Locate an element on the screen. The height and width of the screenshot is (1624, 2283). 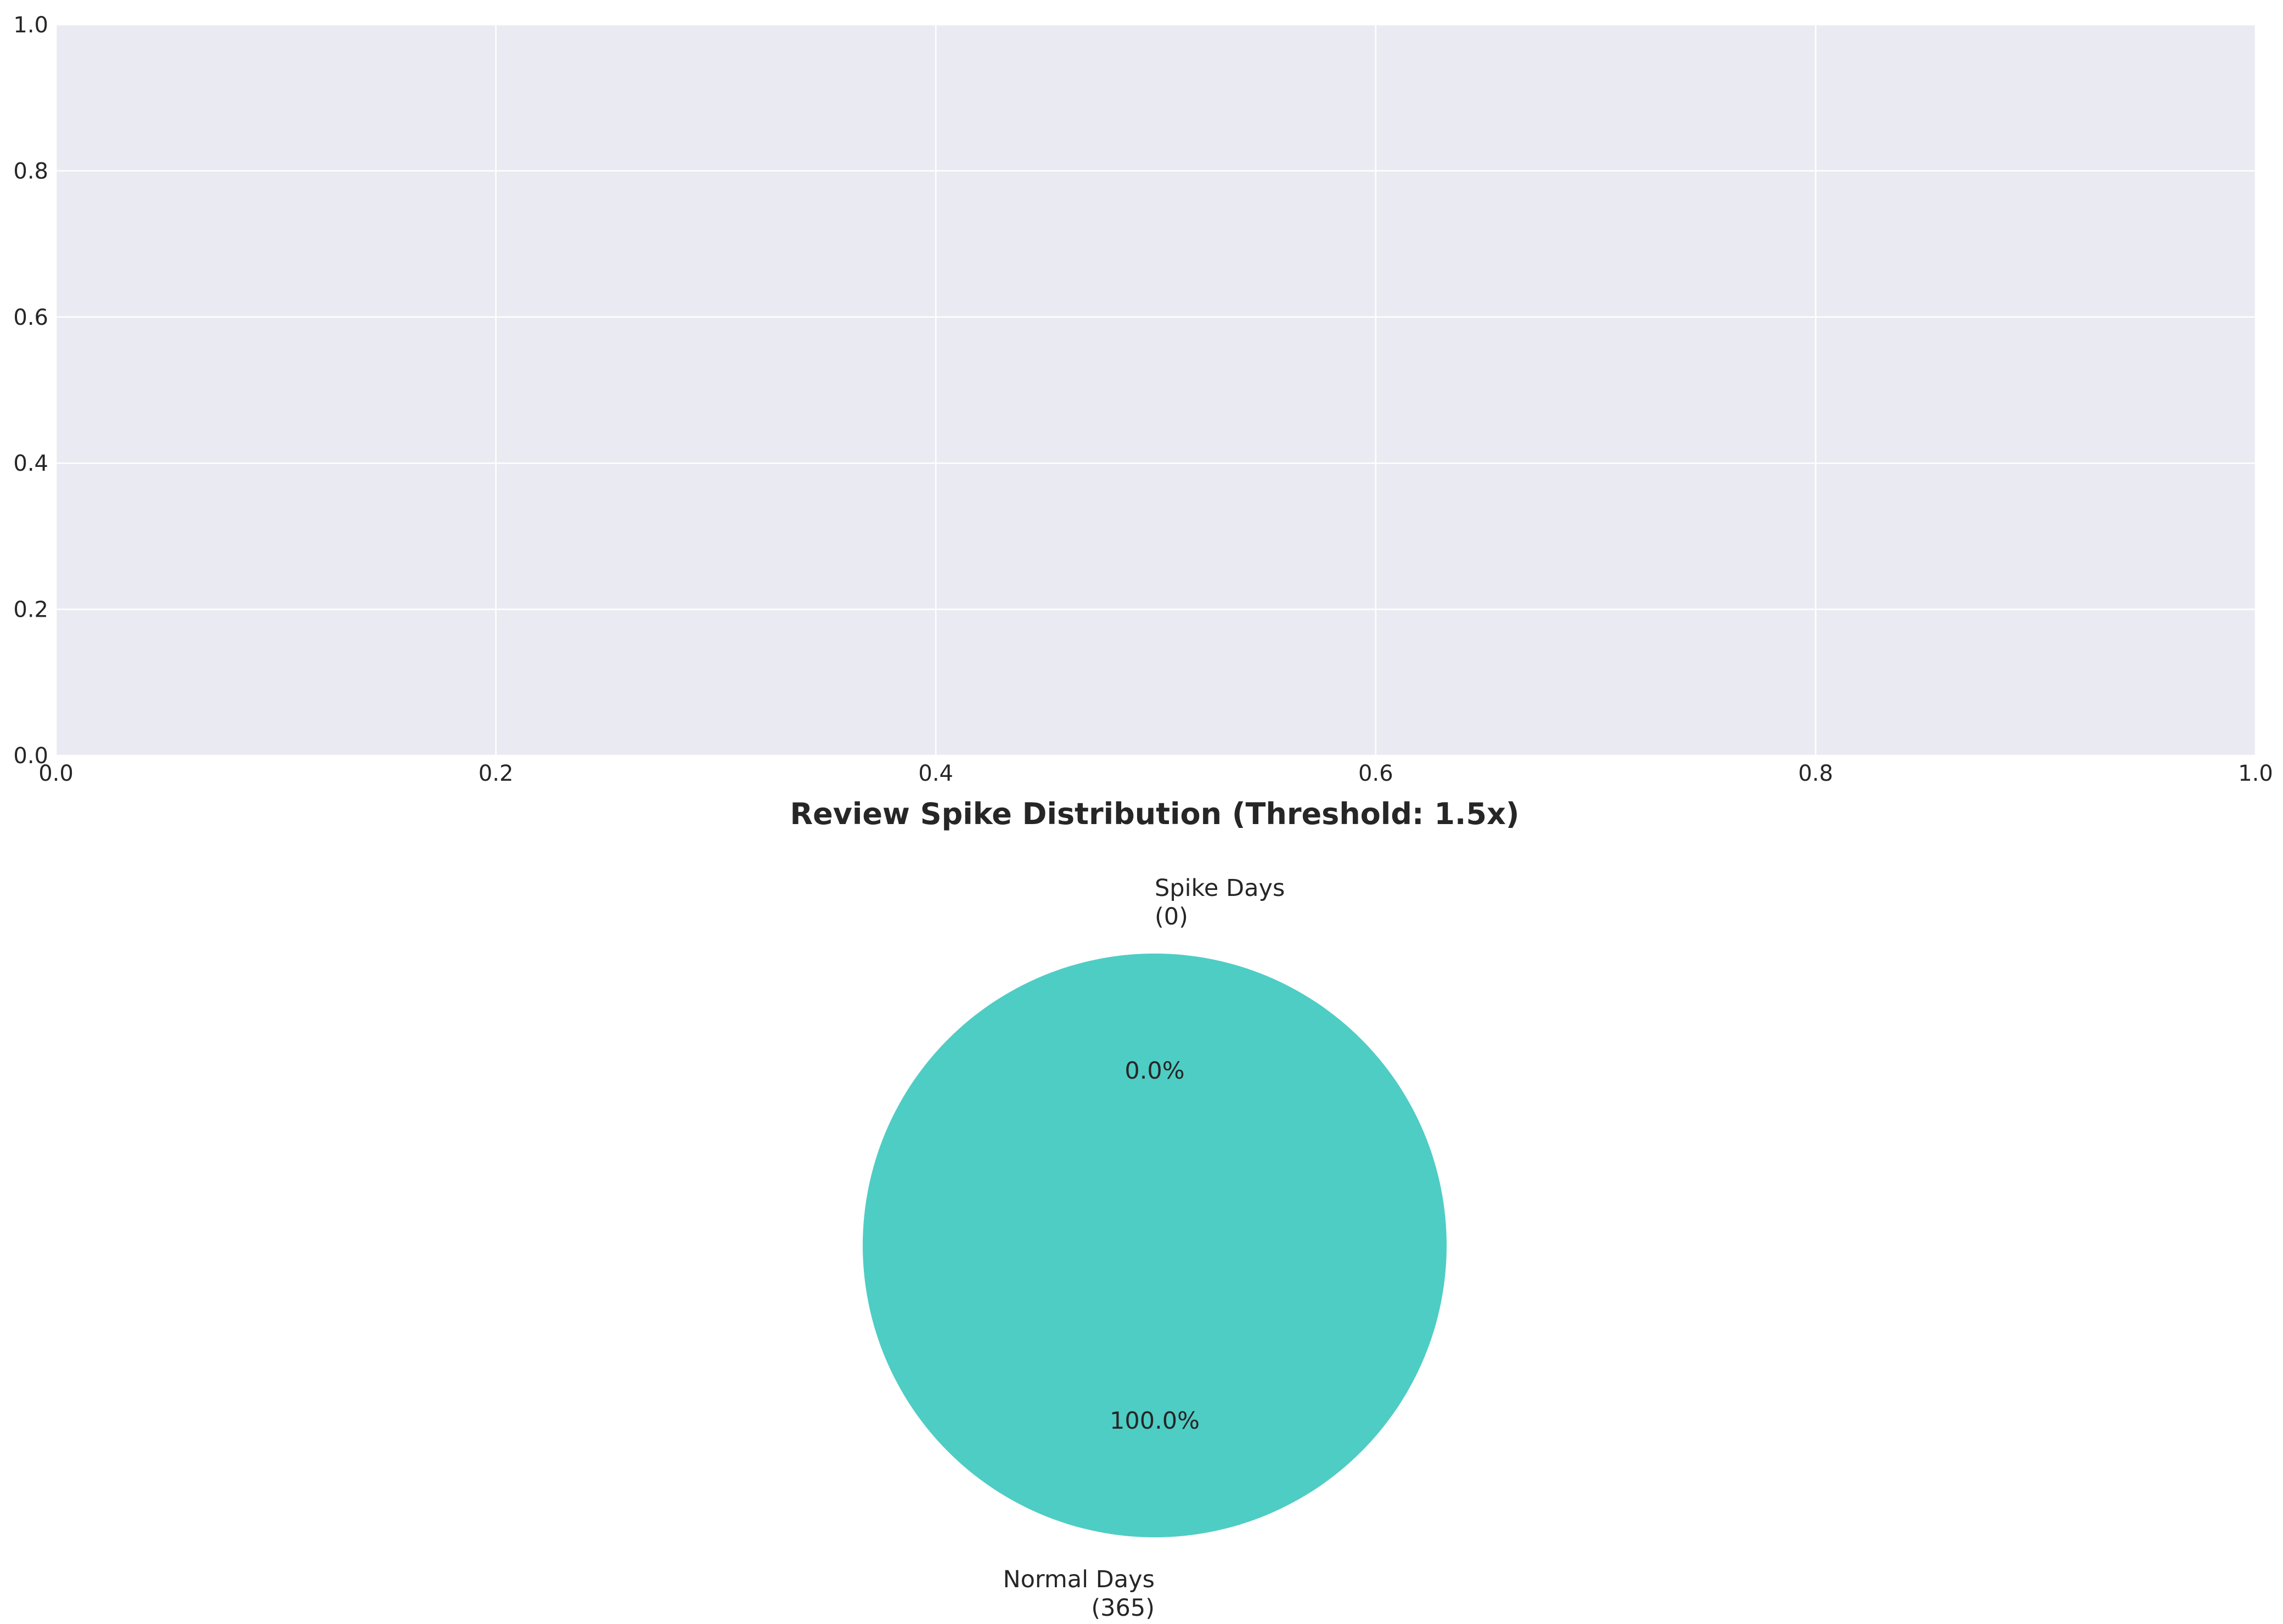
pie-slice-label-line: Normal Days is located at coordinates (1079, 1579).